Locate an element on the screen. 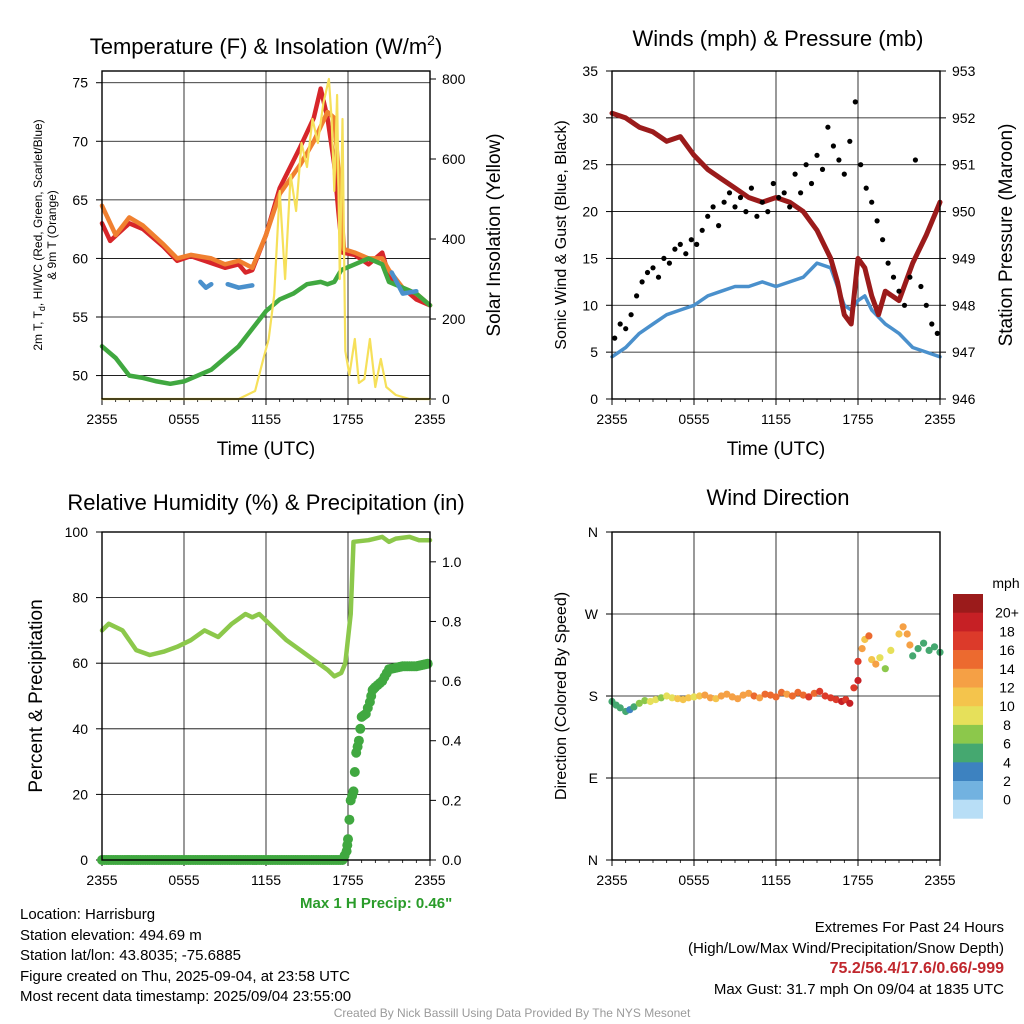  y2-tick-label: 0.6 is located at coordinates (452, 681).